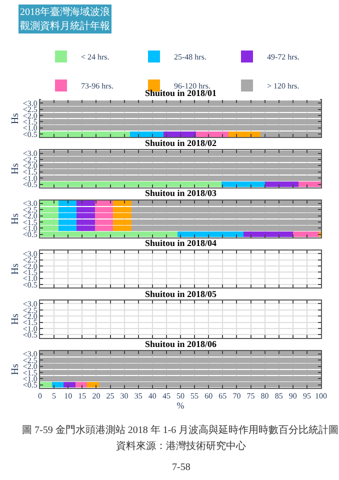  I want to click on x-tick-label: 5, so click(54, 396).